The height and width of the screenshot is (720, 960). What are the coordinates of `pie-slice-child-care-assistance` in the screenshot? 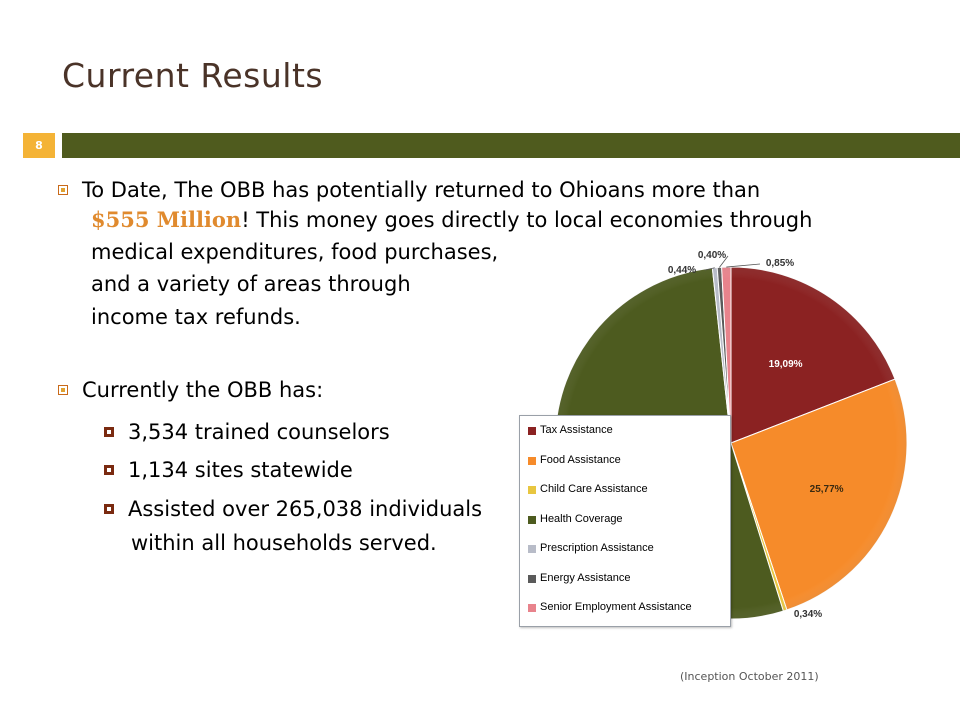 It's located at (759, 527).